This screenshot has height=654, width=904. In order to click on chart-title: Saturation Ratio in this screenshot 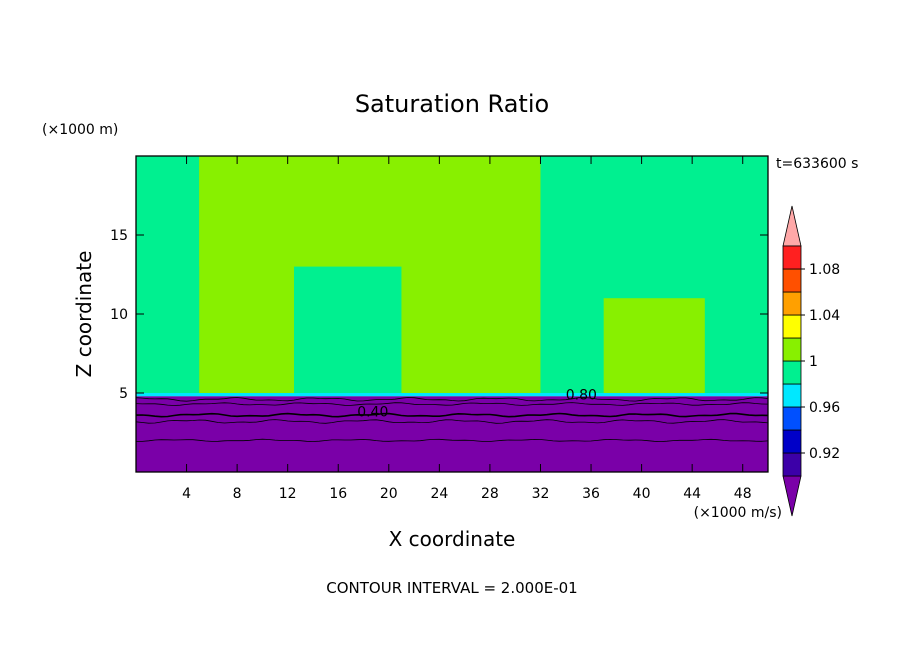, I will do `click(452, 104)`.